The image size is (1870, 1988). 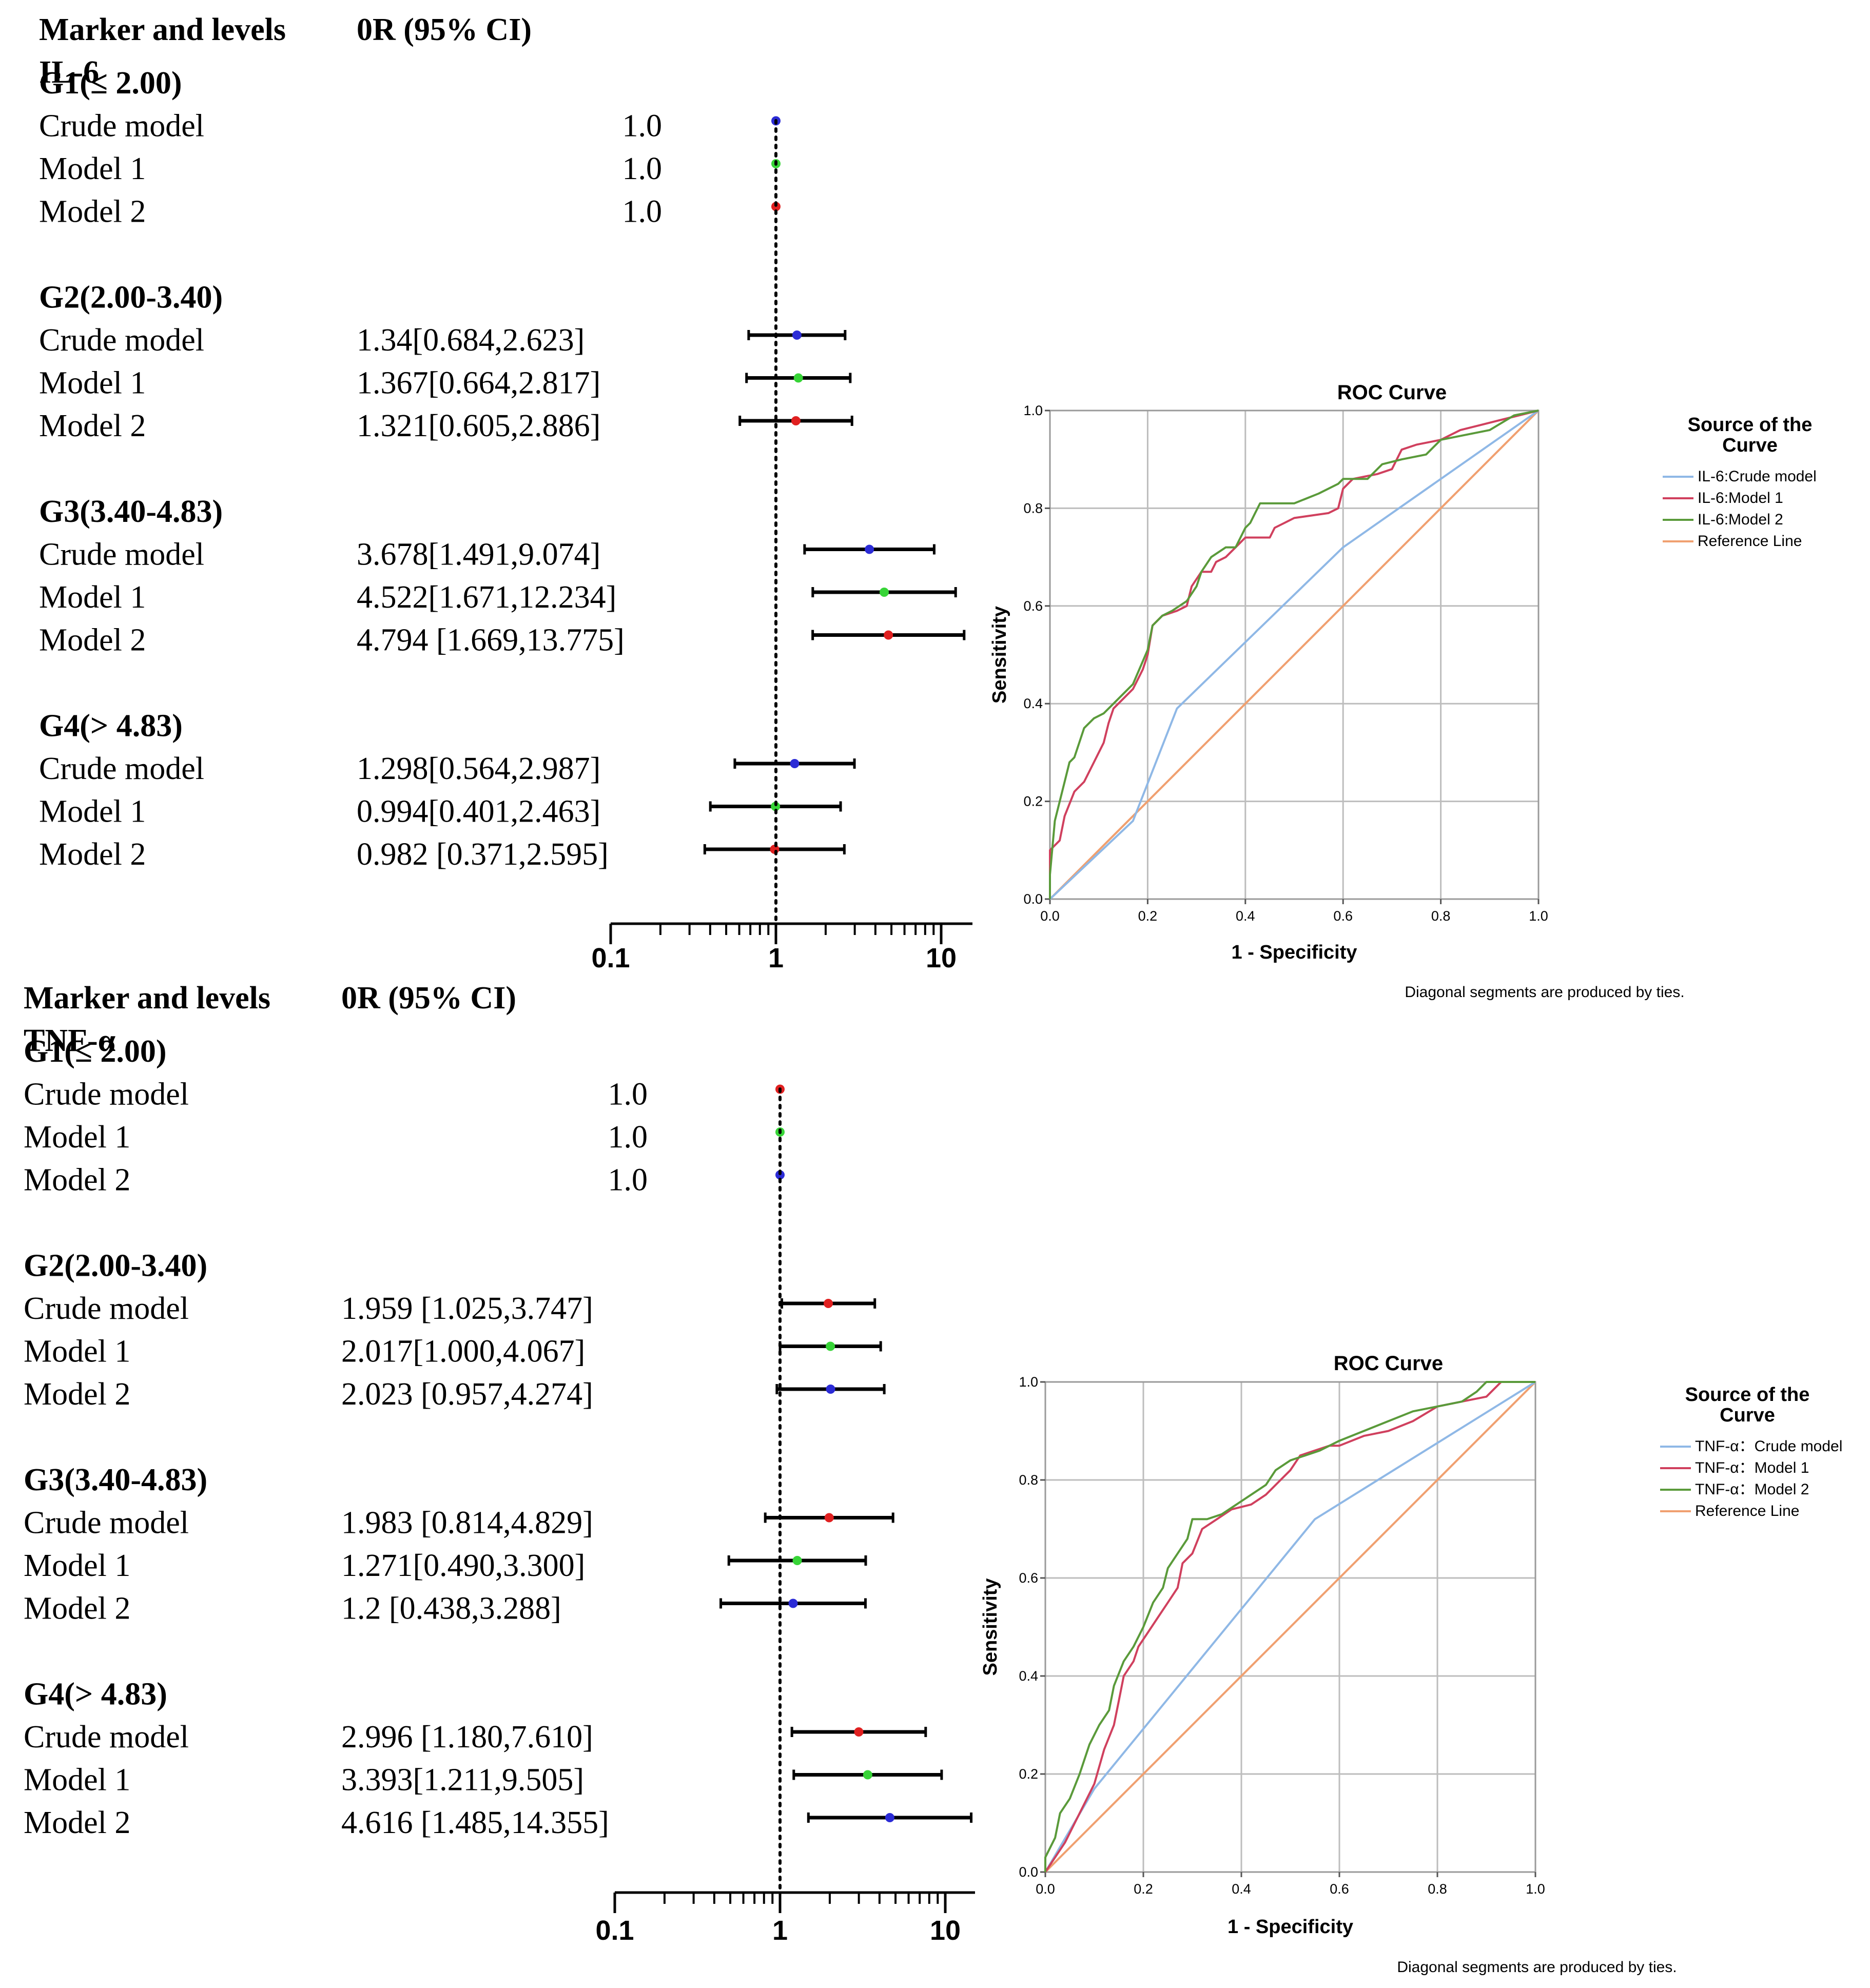 I want to click on row-or-text: 4.522[1.671,12.234], so click(x=486, y=597).